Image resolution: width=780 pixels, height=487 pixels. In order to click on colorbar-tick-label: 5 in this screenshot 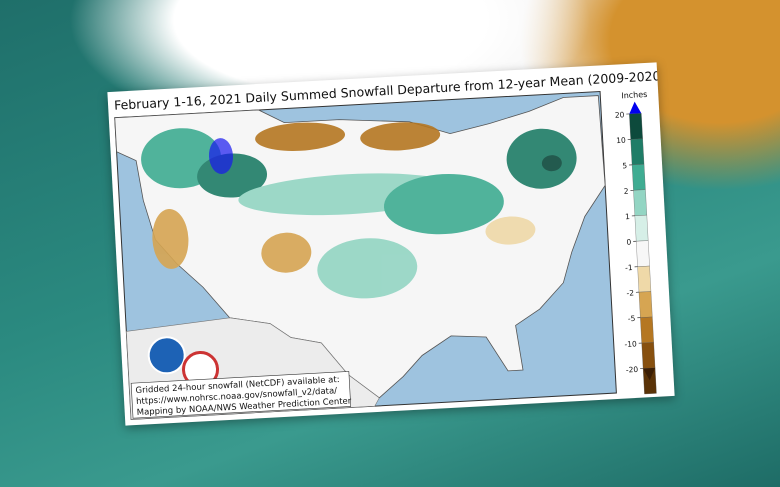, I will do `click(624, 165)`.